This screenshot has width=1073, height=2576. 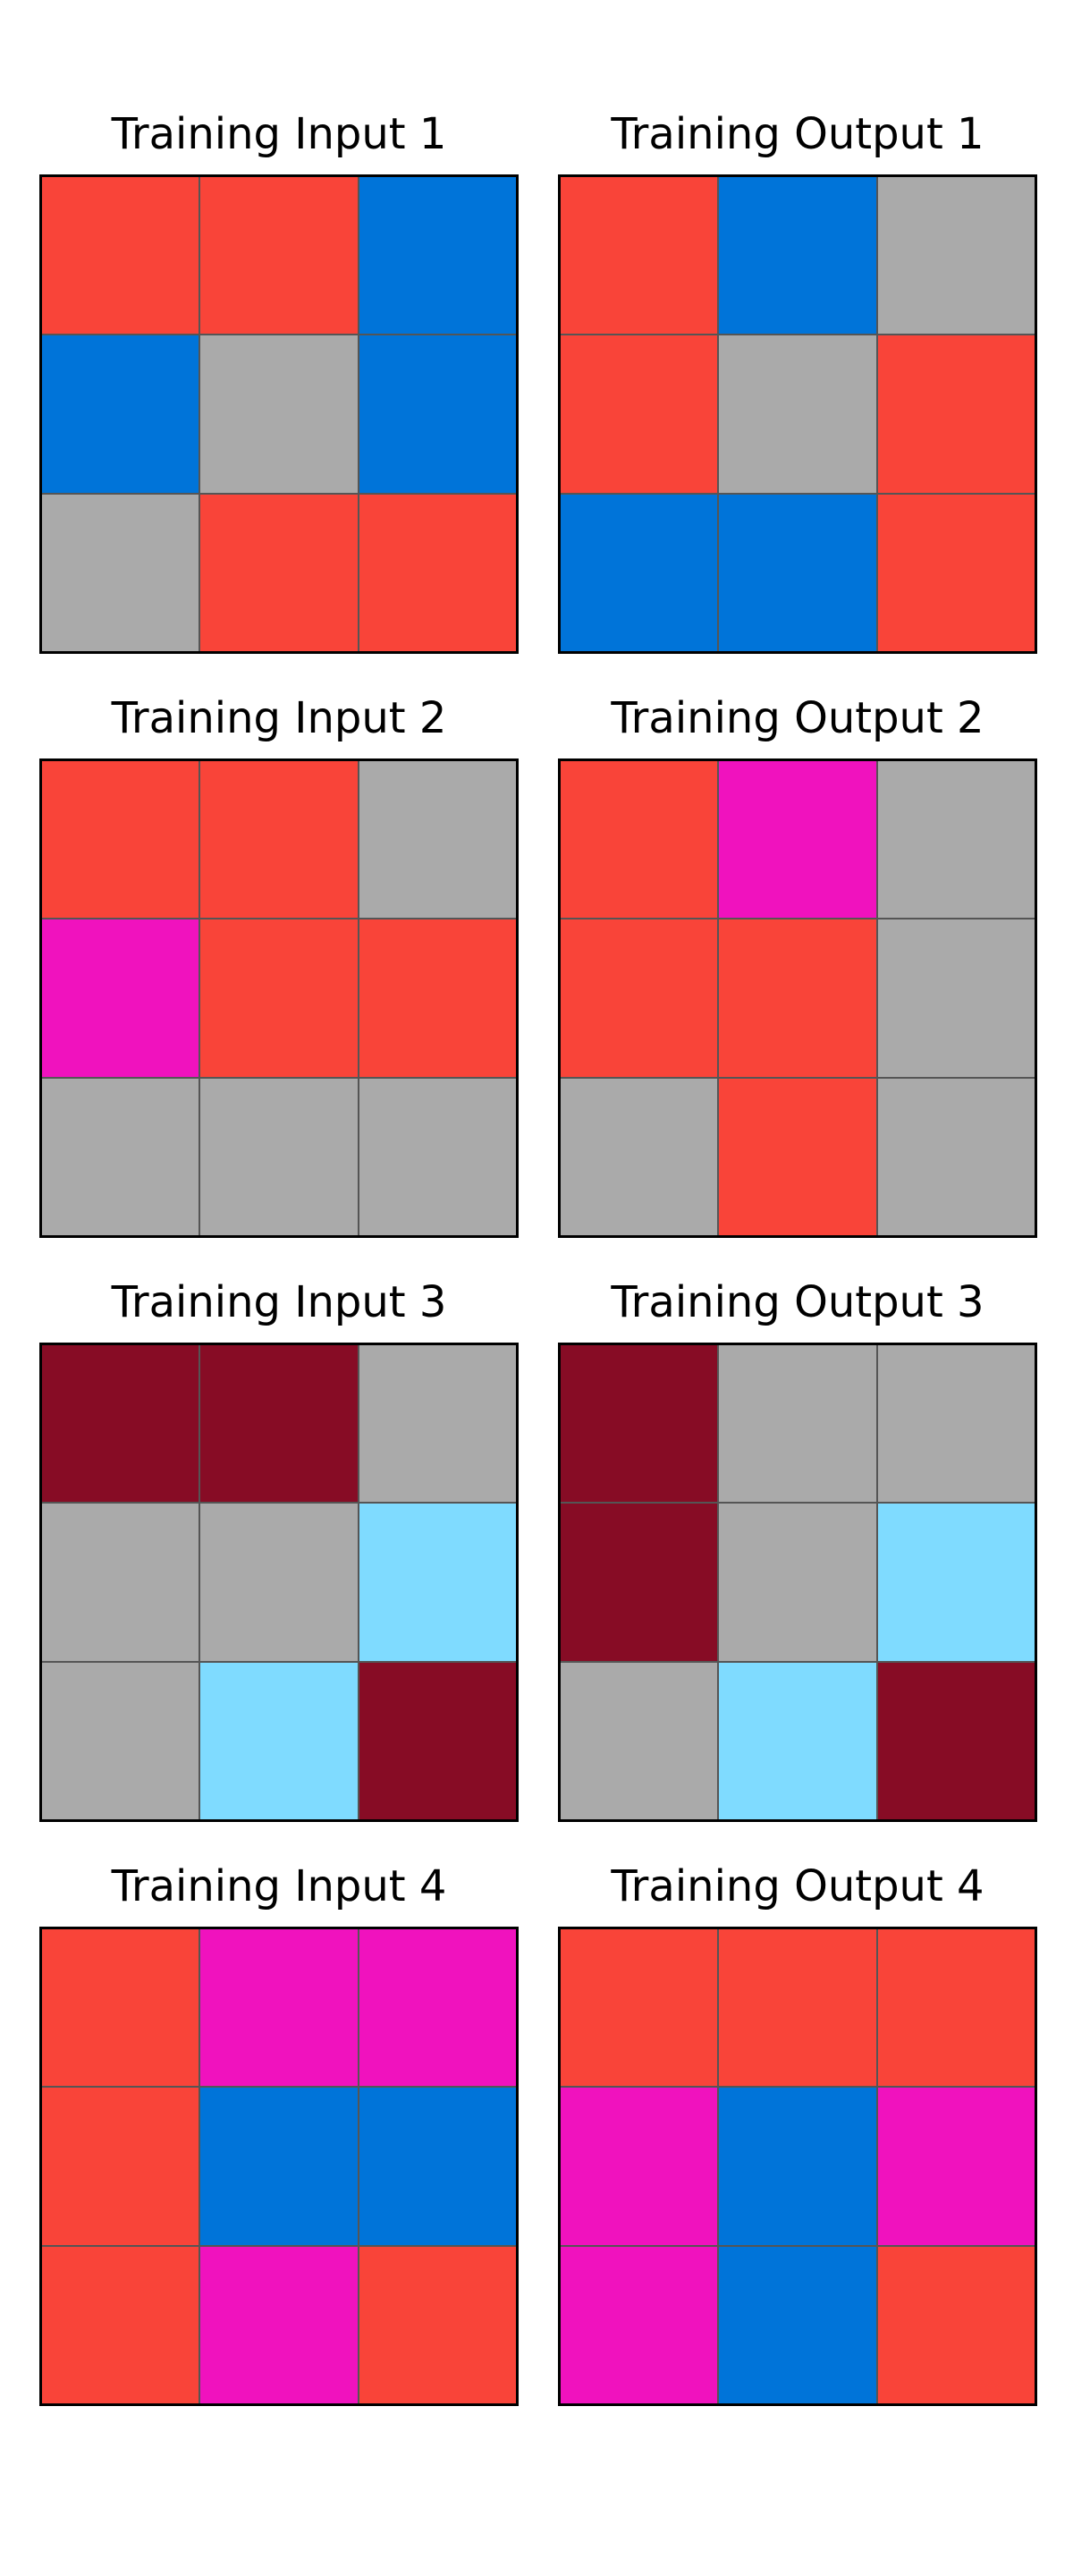 What do you see at coordinates (797, 1302) in the screenshot?
I see `panel-title: Training Output 3` at bounding box center [797, 1302].